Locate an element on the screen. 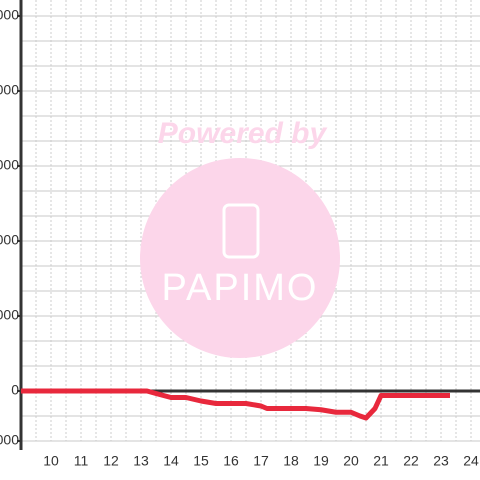  x-tick-label: 19 is located at coordinates (321, 461).